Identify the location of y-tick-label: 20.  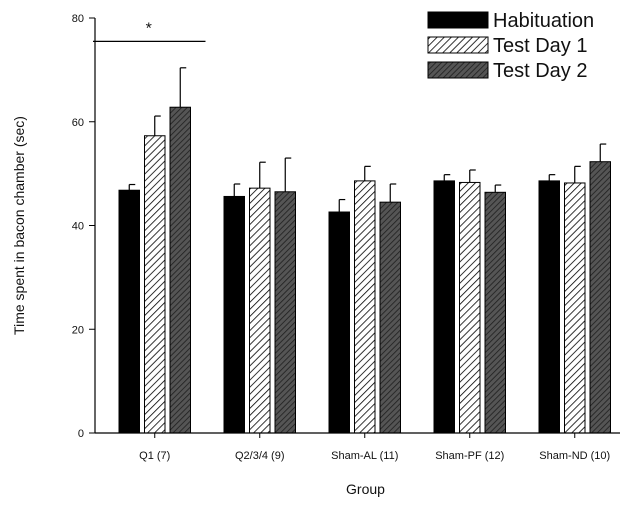
(78, 330).